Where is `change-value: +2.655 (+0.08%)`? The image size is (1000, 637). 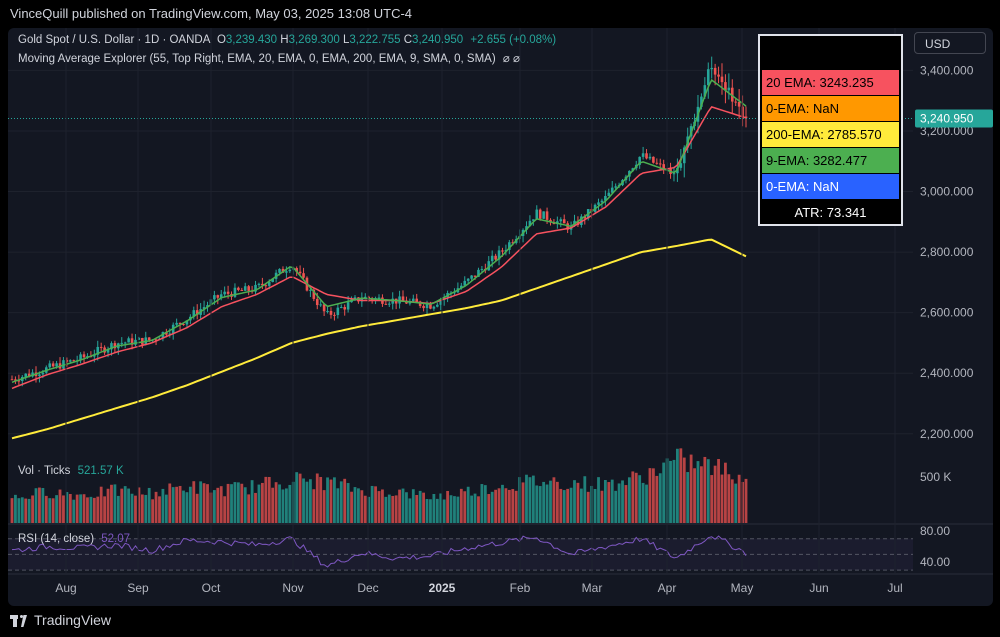 change-value: +2.655 (+0.08%) is located at coordinates (513, 40).